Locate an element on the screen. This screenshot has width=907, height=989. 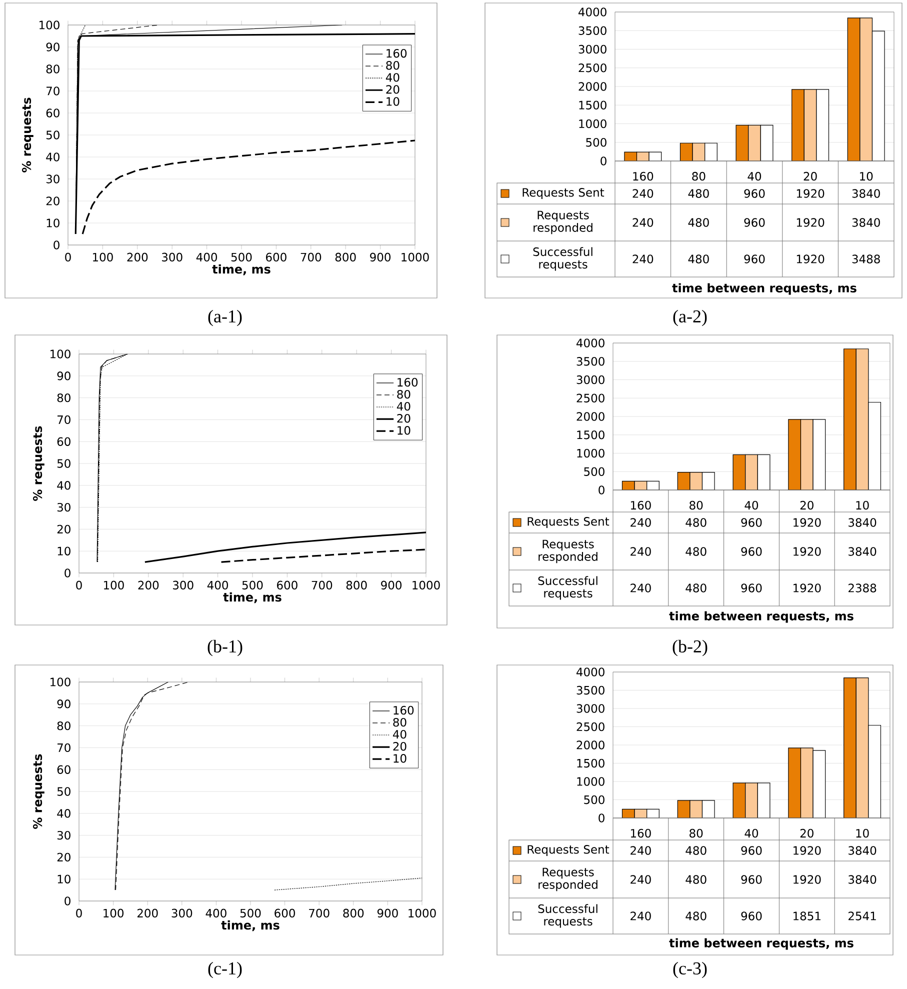
legend-label: Requests Sent is located at coordinates (569, 522).